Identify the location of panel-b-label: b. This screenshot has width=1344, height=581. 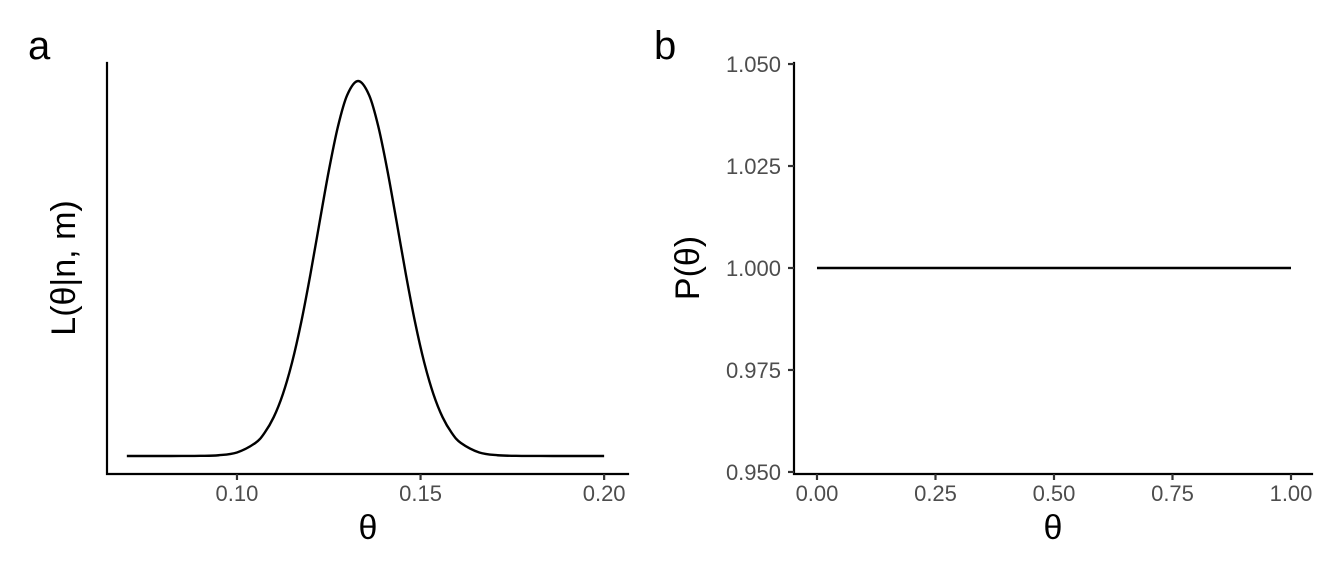
(665, 46).